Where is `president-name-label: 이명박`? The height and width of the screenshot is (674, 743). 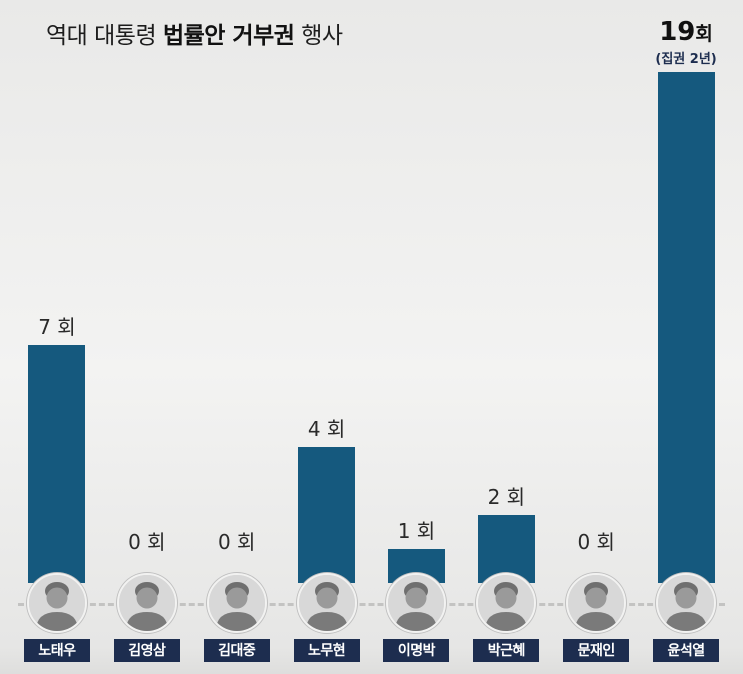
president-name-label: 이명박 is located at coordinates (416, 650).